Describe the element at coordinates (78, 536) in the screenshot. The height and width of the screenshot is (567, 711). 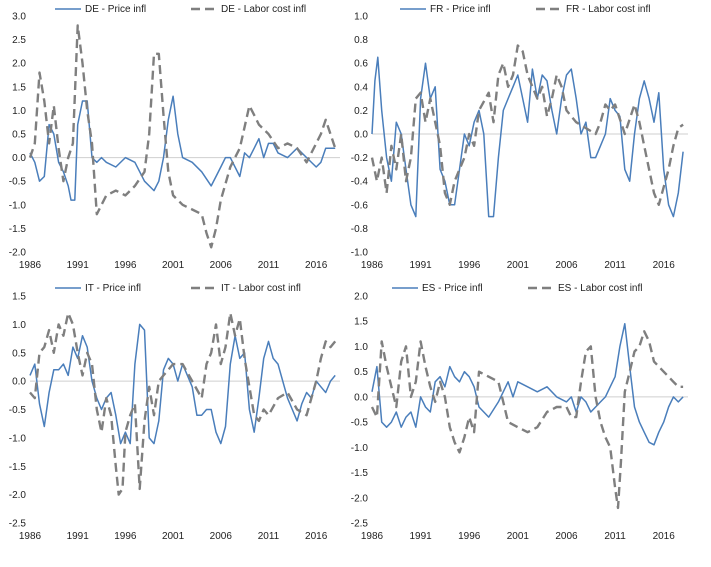
I see `it-x-tick-label: 1991` at that location.